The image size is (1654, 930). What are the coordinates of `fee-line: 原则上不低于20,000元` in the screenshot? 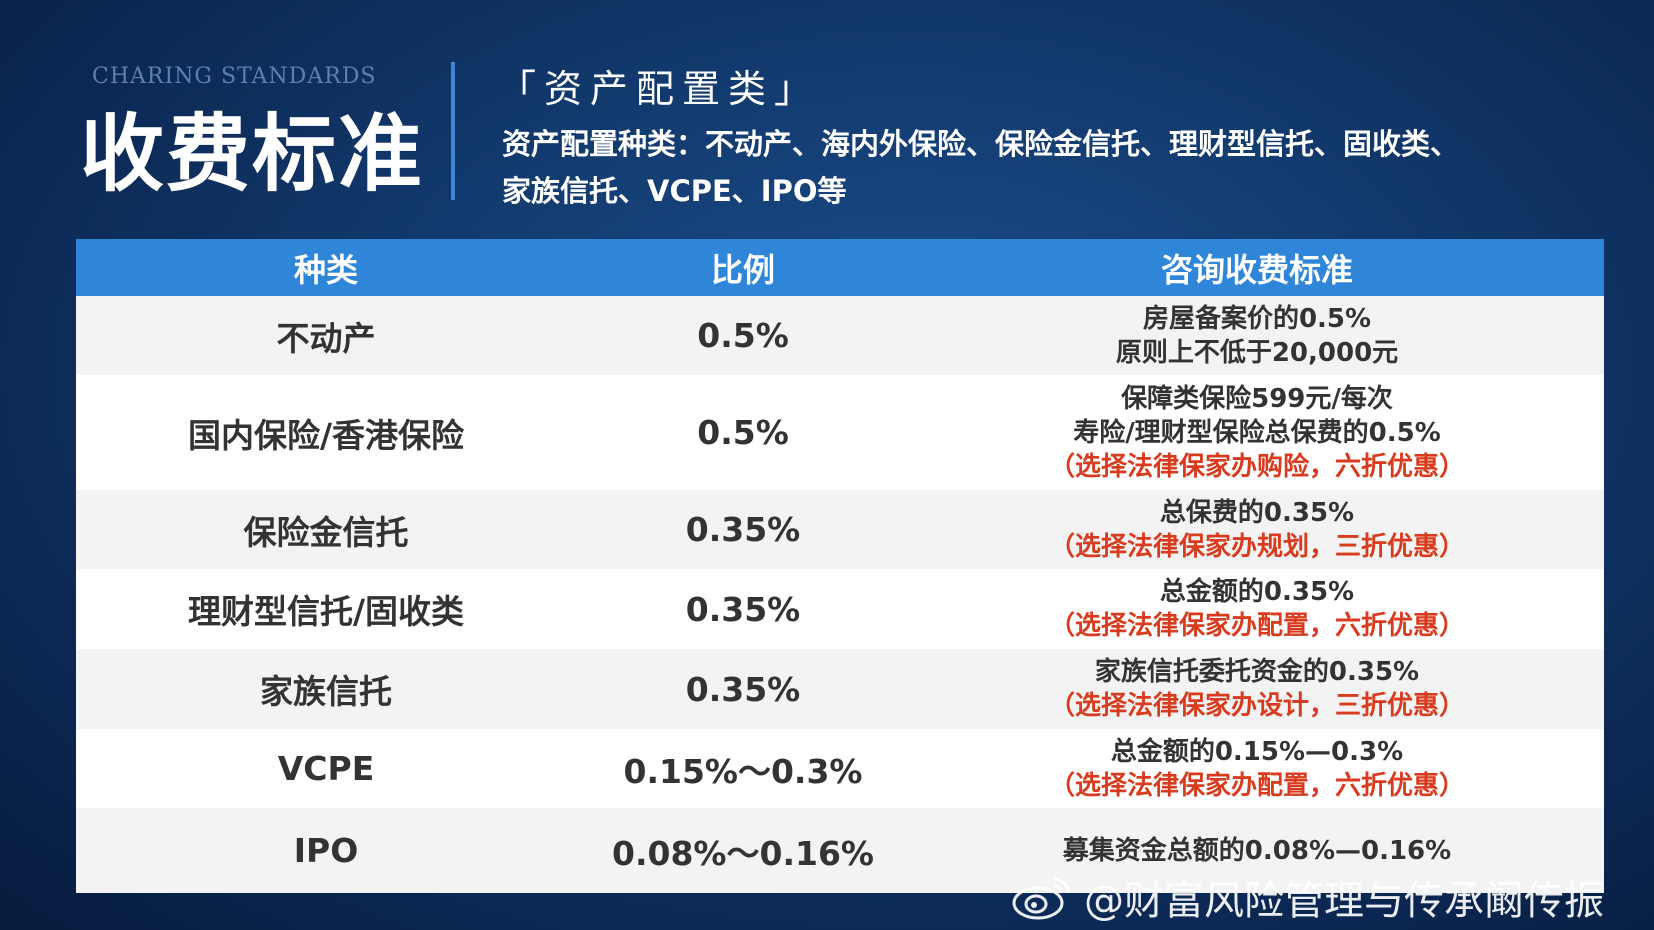 It's located at (1257, 352).